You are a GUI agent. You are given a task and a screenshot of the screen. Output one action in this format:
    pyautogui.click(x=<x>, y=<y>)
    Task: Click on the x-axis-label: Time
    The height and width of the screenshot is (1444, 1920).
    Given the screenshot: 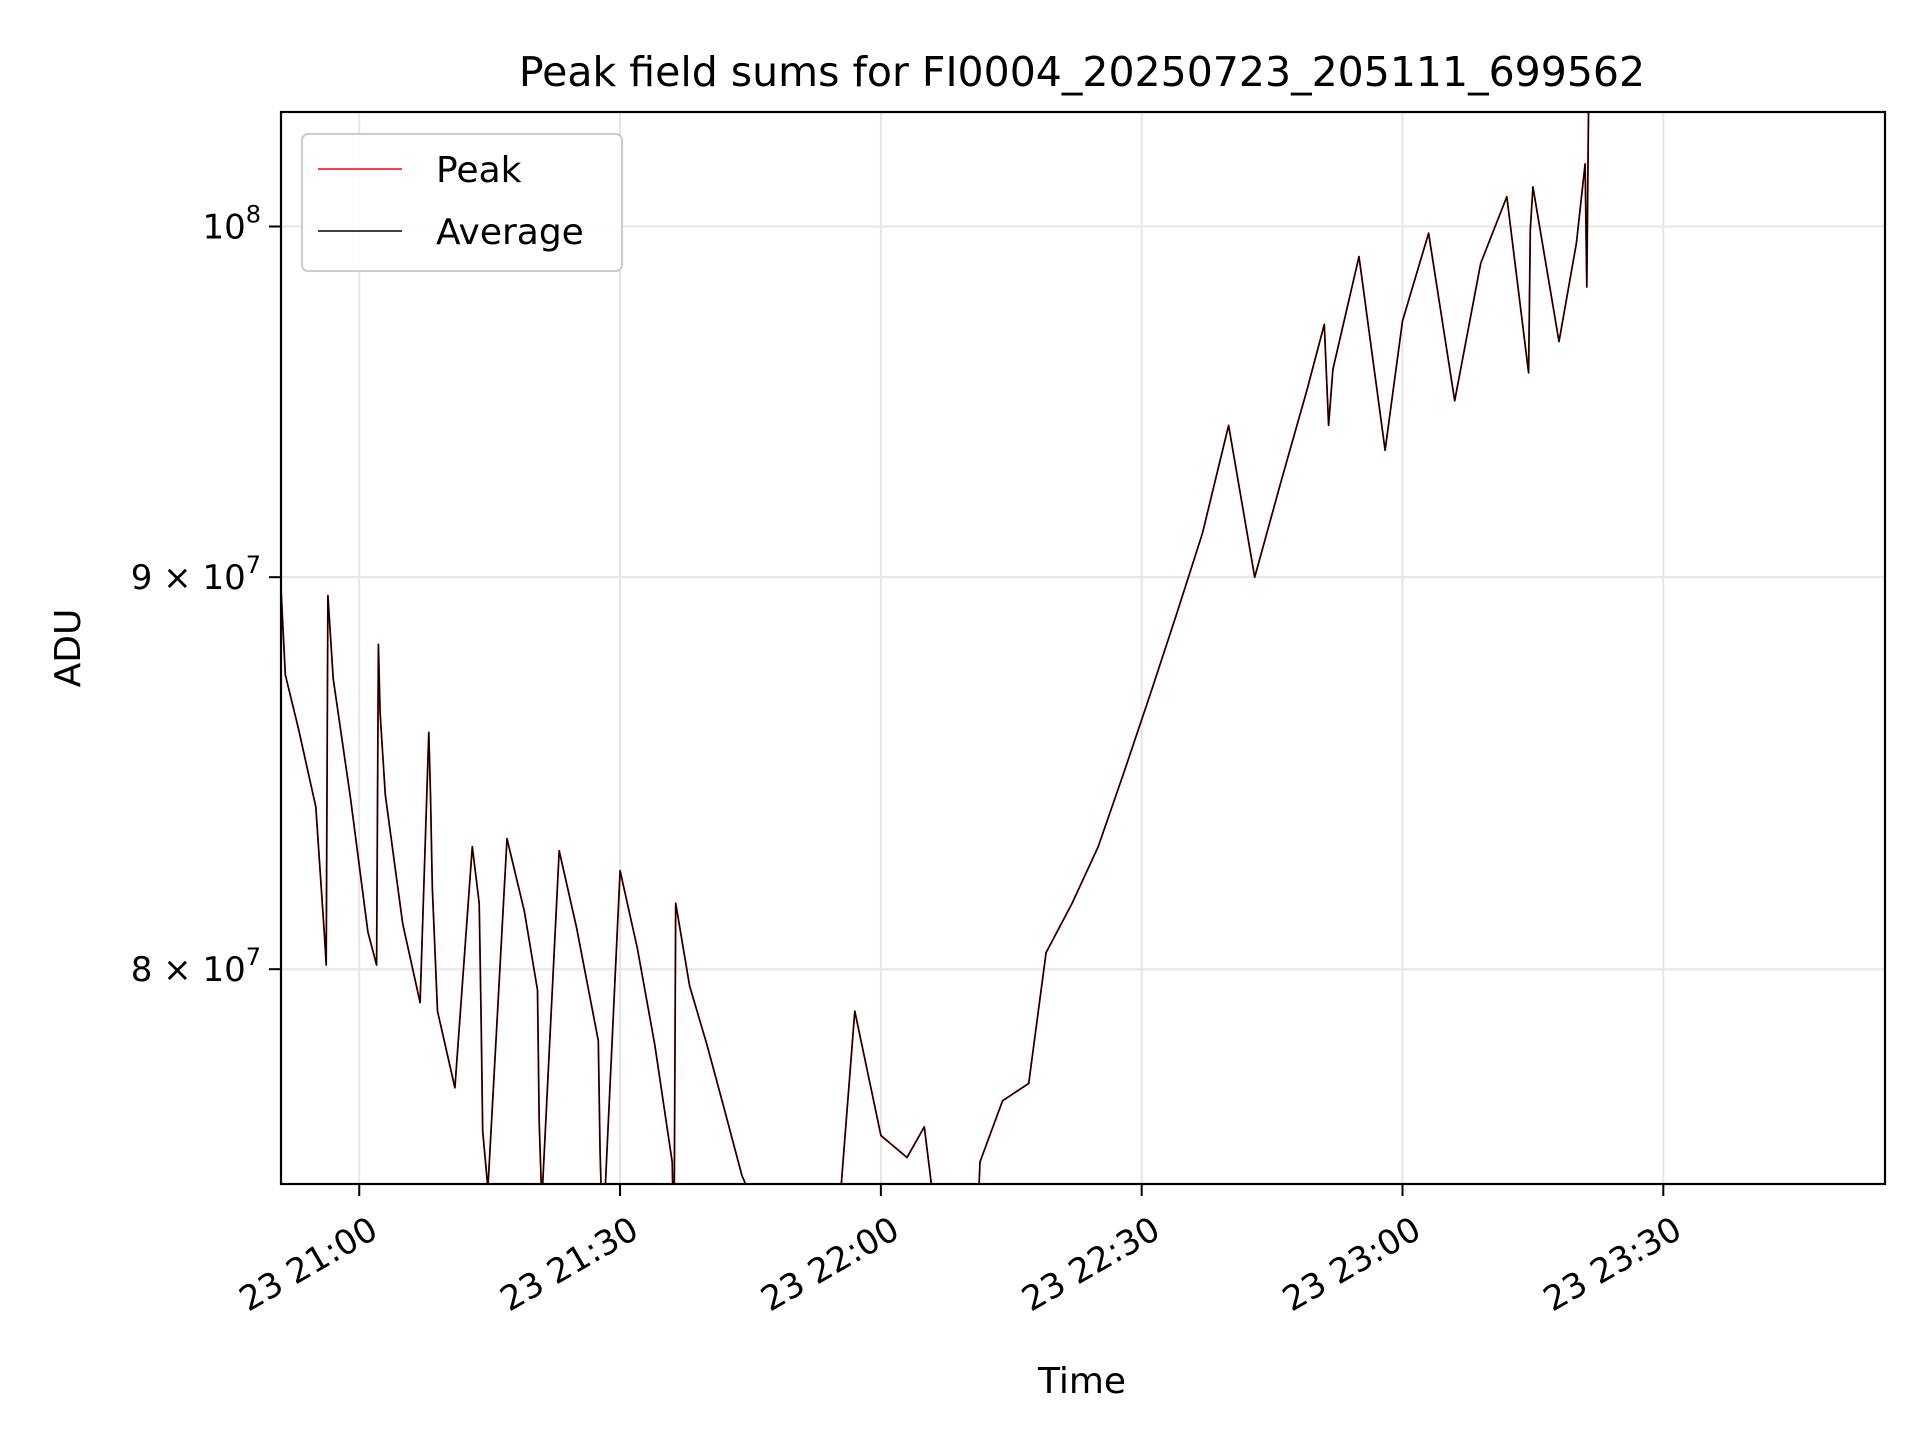 What is the action you would take?
    pyautogui.click(x=1081, y=1381)
    